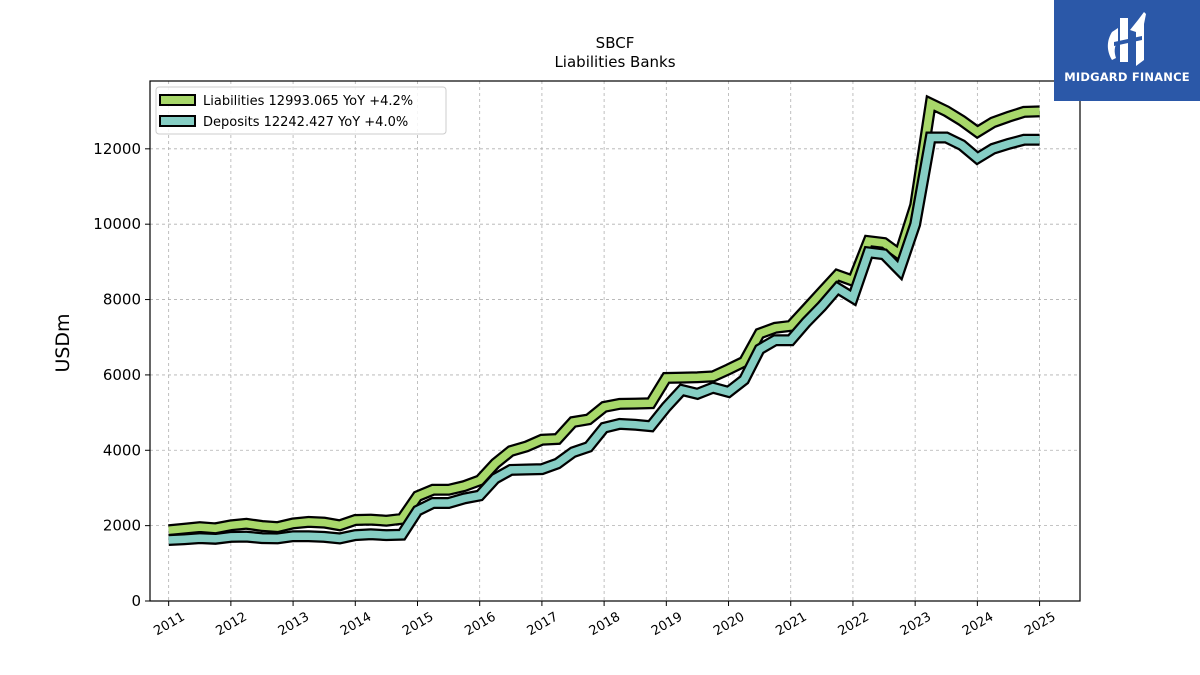  What do you see at coordinates (117, 224) in the screenshot?
I see `y-tick-label: 10000` at bounding box center [117, 224].